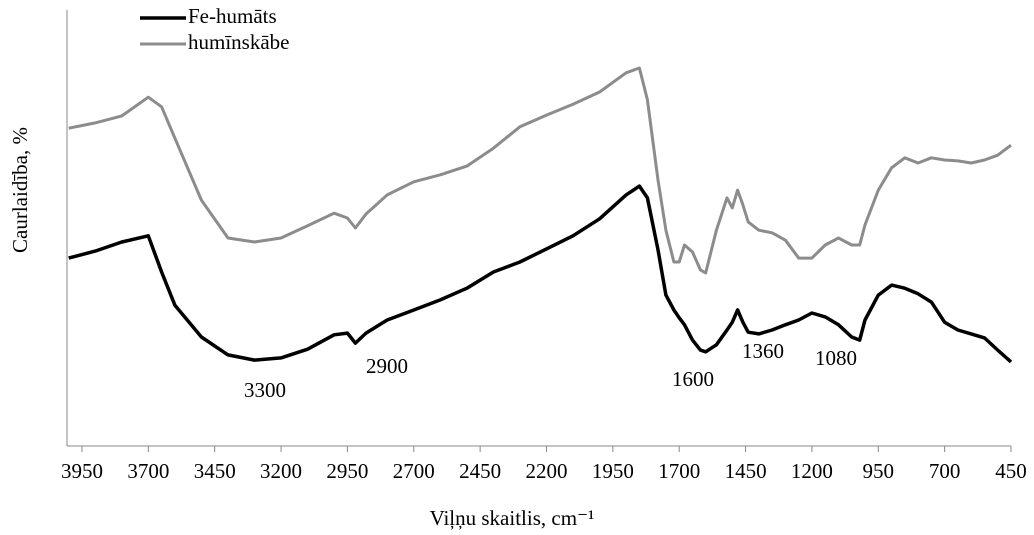 Image resolution: width=1034 pixels, height=535 pixels. I want to click on annotation: 3300, so click(265, 390).